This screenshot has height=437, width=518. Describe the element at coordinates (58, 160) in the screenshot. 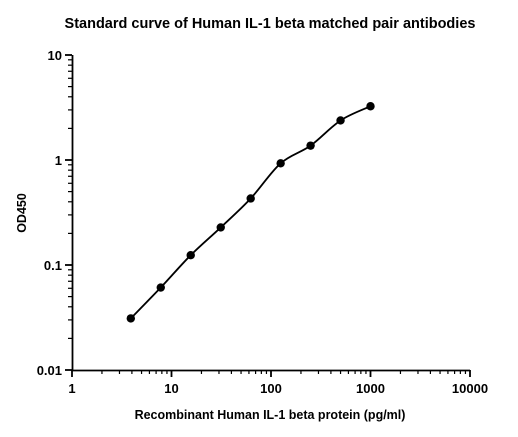

I see `y-tick-label: 1` at that location.